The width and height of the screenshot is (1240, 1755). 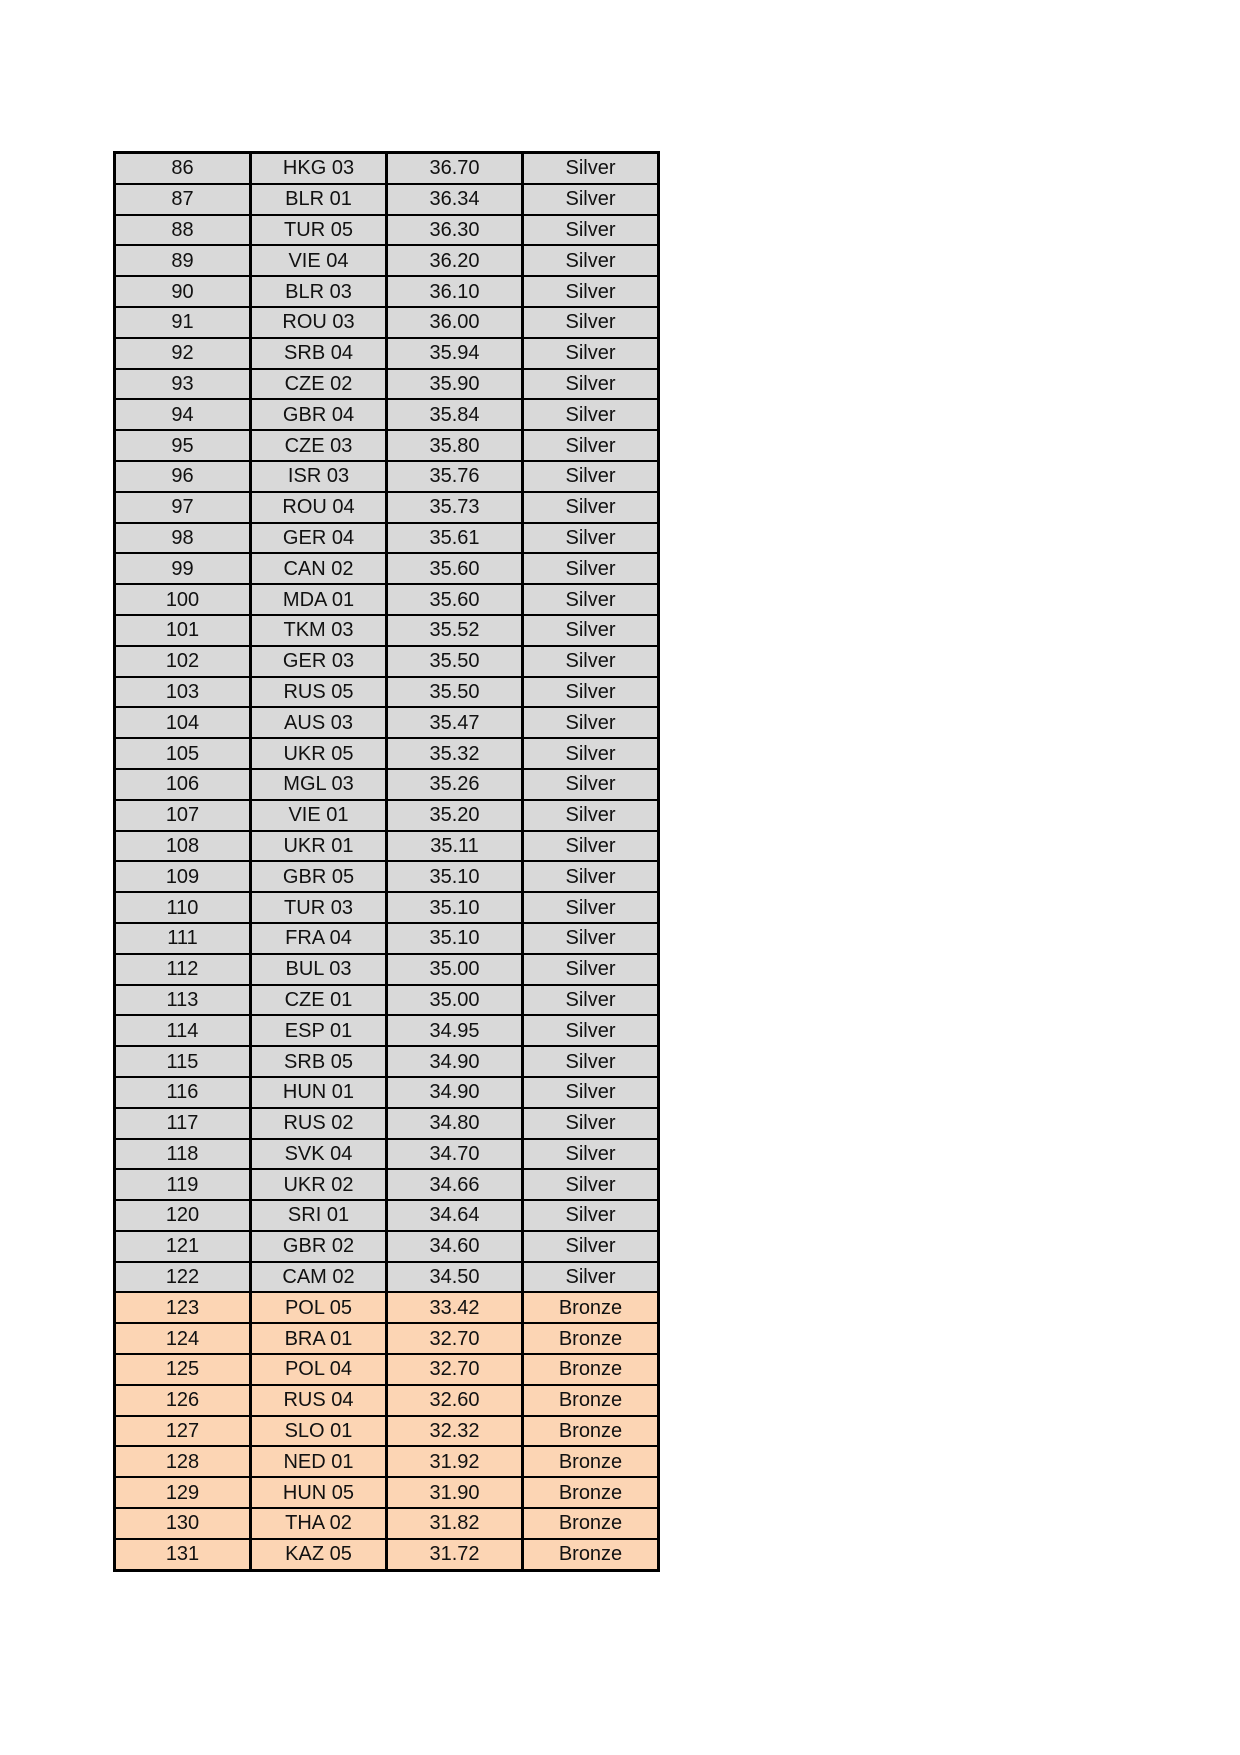 I want to click on score-cell: 32.60, so click(x=454, y=1400).